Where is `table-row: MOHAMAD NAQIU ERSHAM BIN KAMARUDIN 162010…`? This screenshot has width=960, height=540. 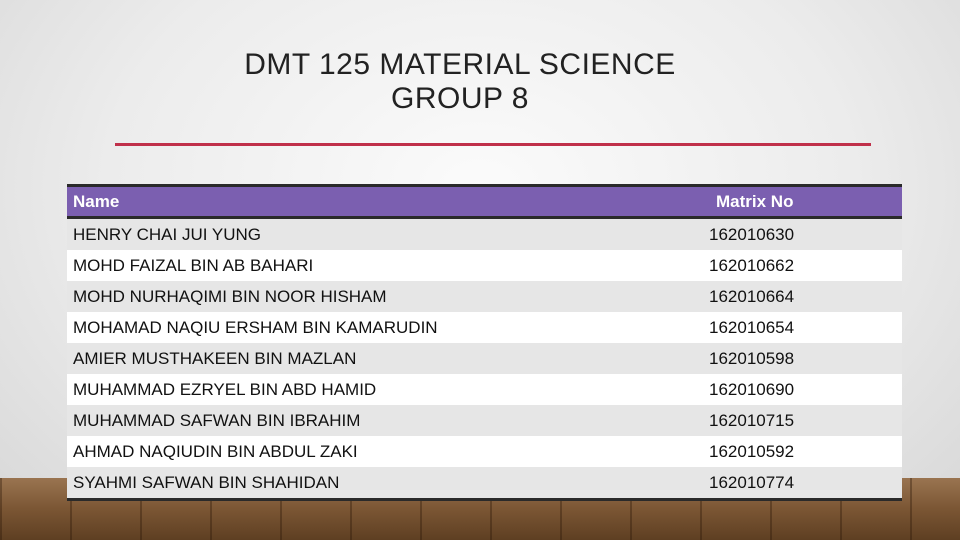
table-row: MOHAMAD NAQIU ERSHAM BIN KAMARUDIN 162010… is located at coordinates (484, 327).